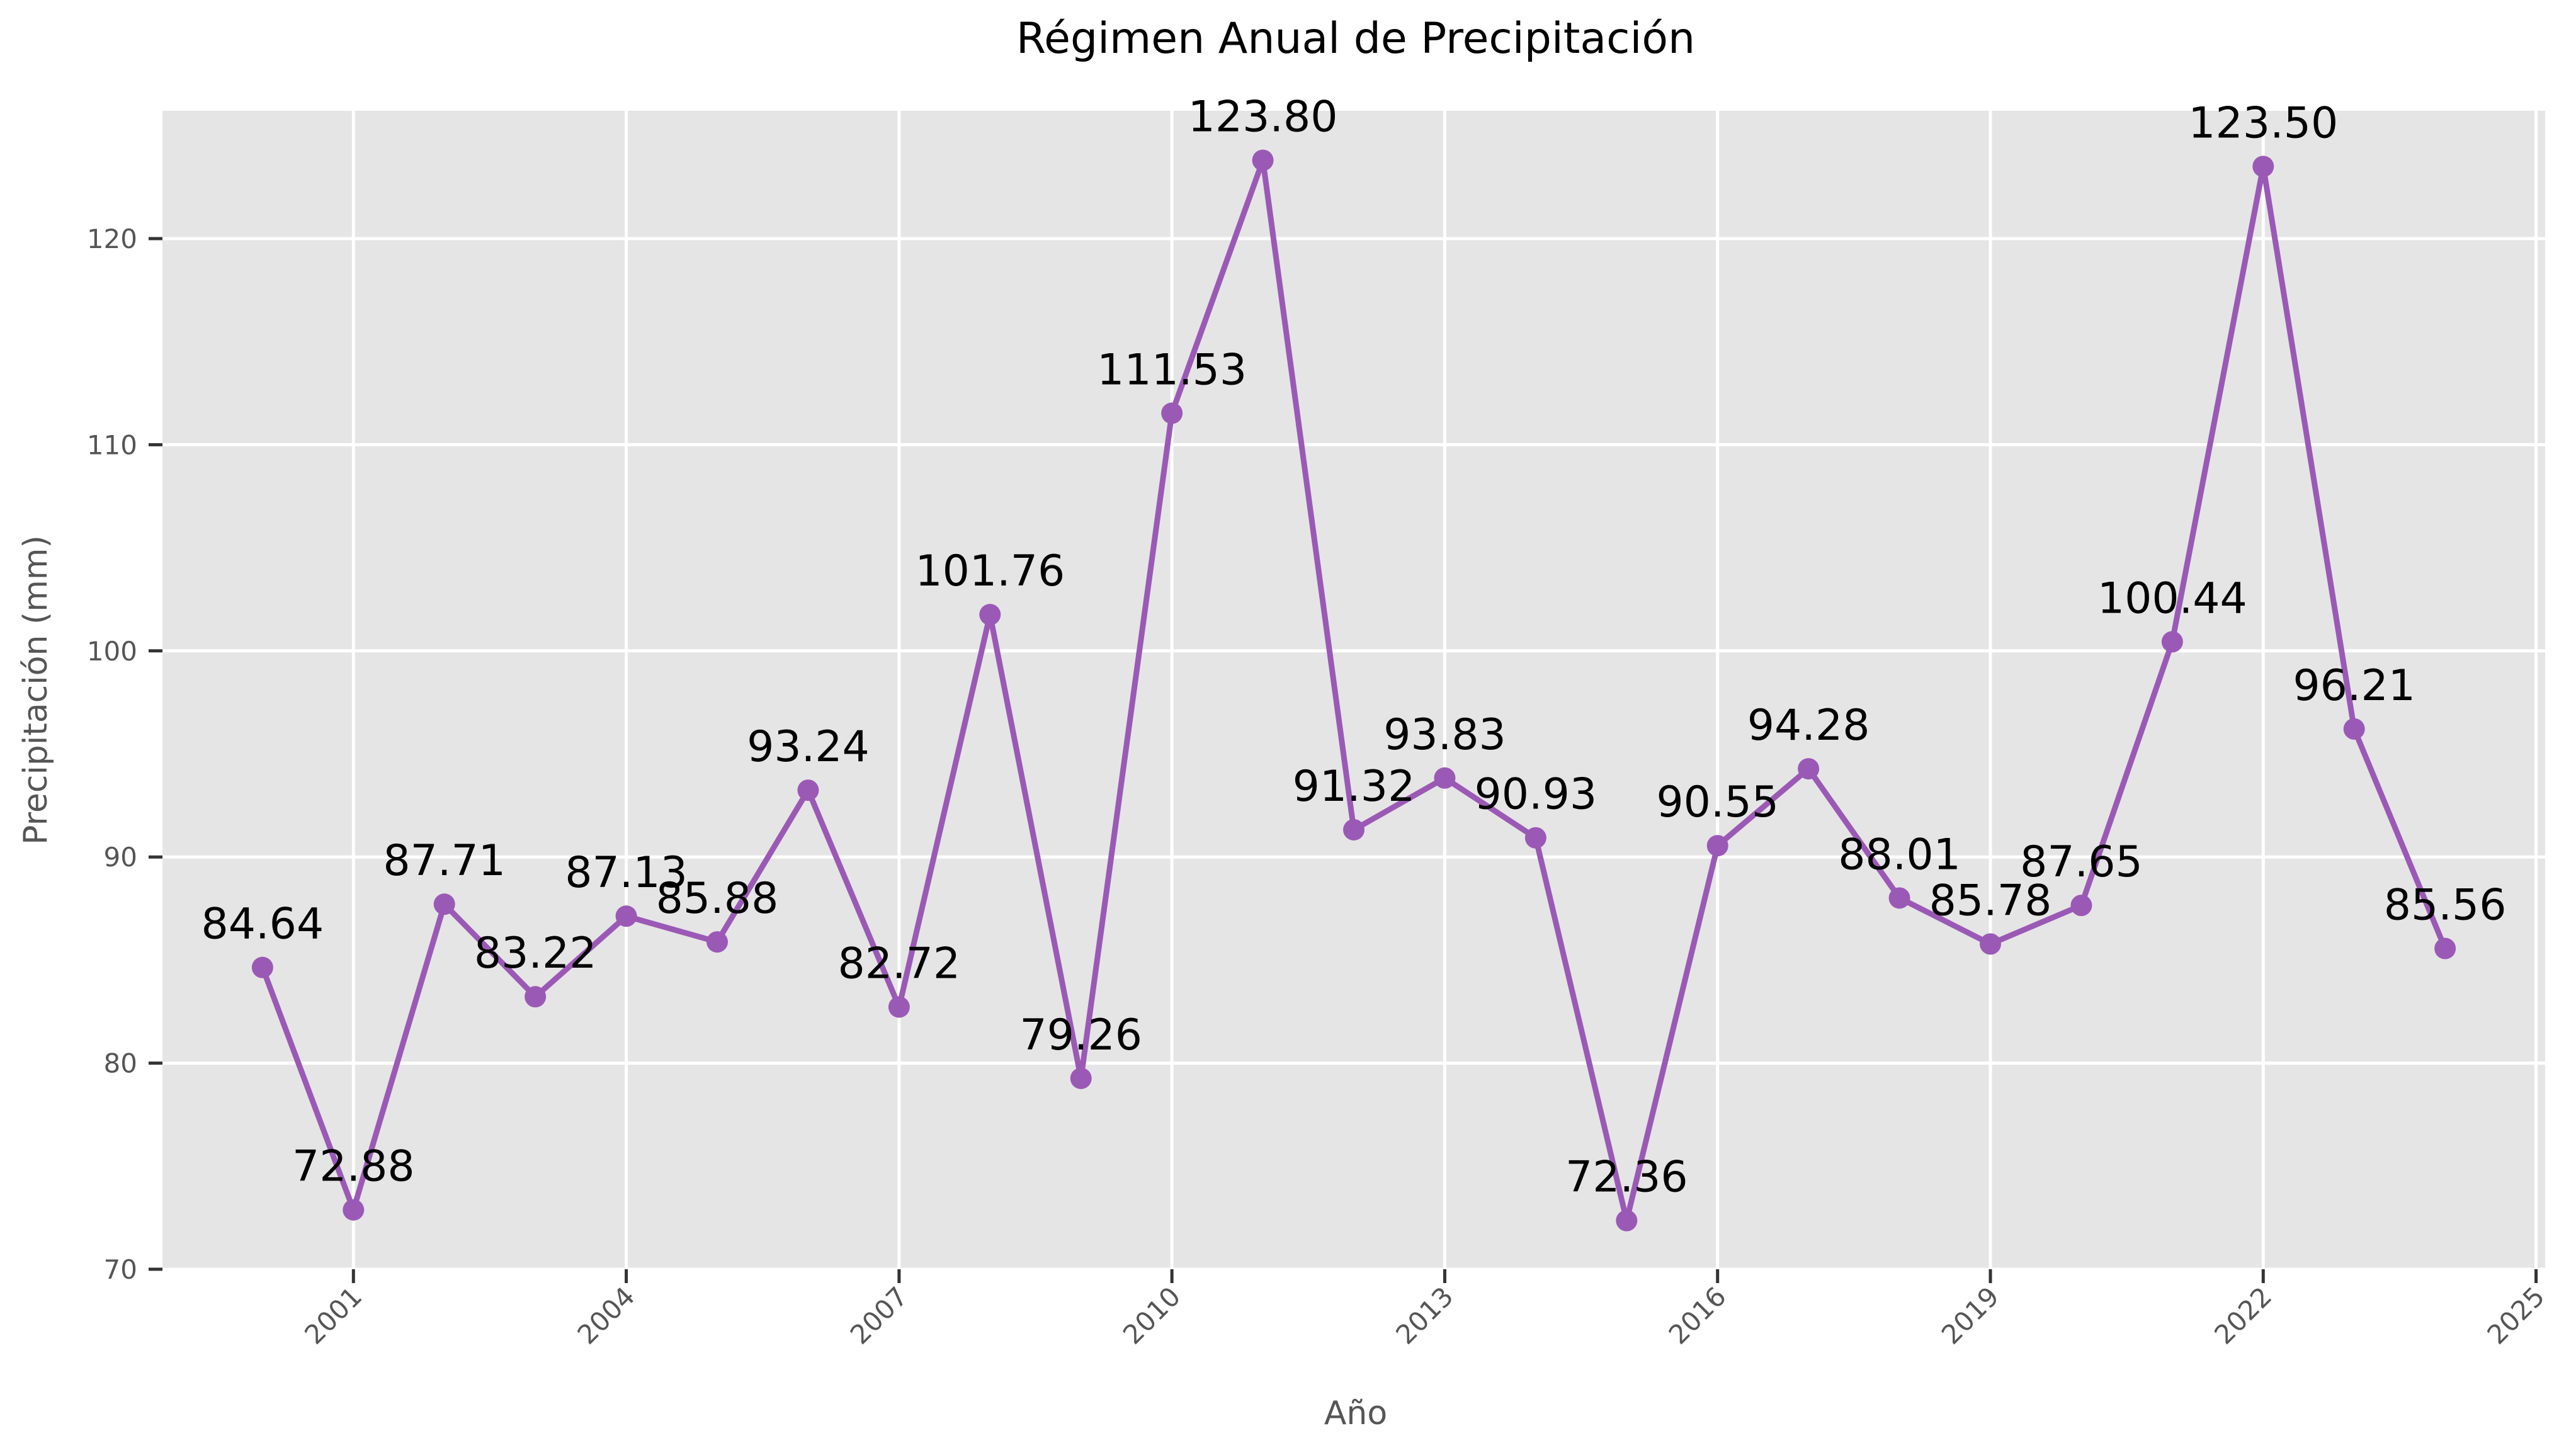 The width and height of the screenshot is (2576, 1443). Describe the element at coordinates (626, 873) in the screenshot. I see `data-label: 87.13` at that location.